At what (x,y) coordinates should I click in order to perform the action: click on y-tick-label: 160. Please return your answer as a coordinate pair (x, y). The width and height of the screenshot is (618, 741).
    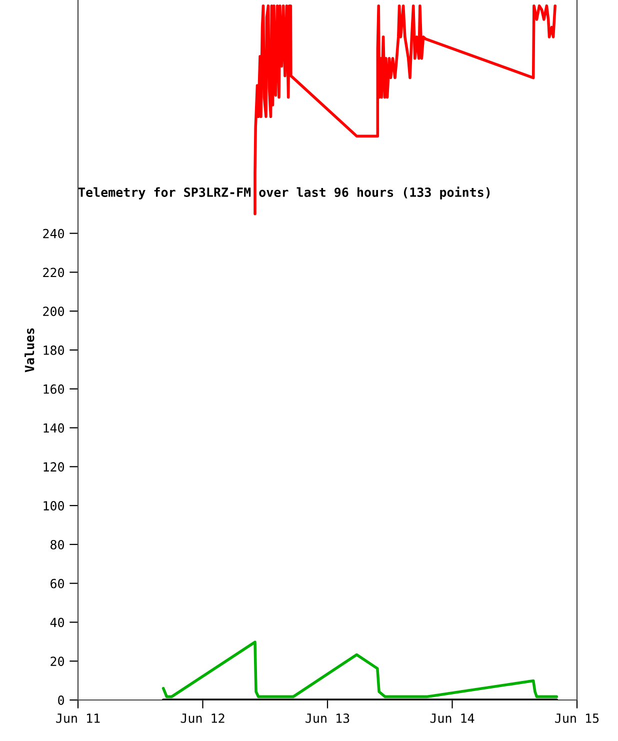
    Looking at the image, I should click on (54, 389).